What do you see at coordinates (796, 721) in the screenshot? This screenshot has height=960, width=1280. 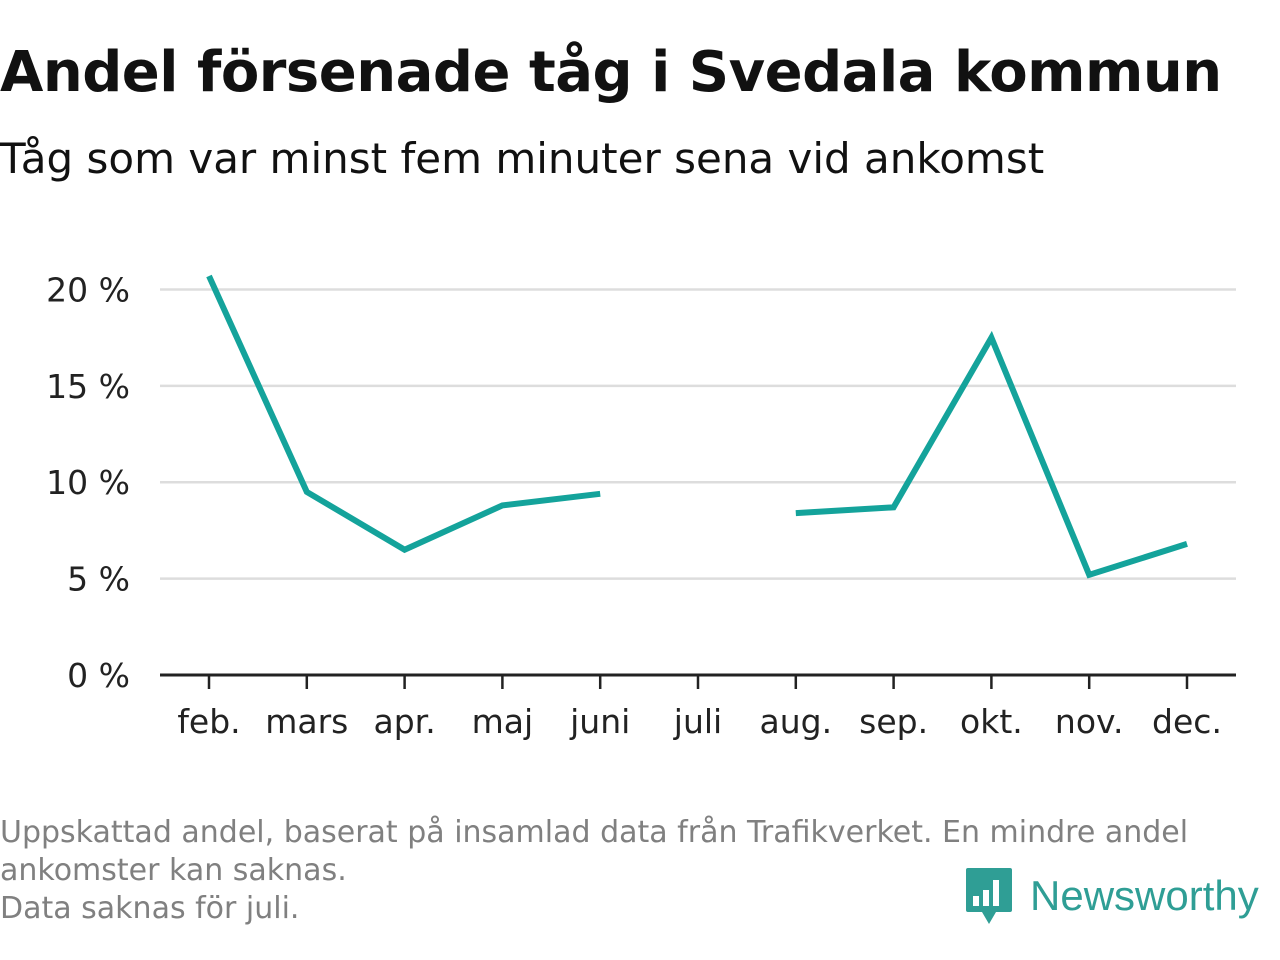 I see `x-tick-label-6: aug.` at bounding box center [796, 721].